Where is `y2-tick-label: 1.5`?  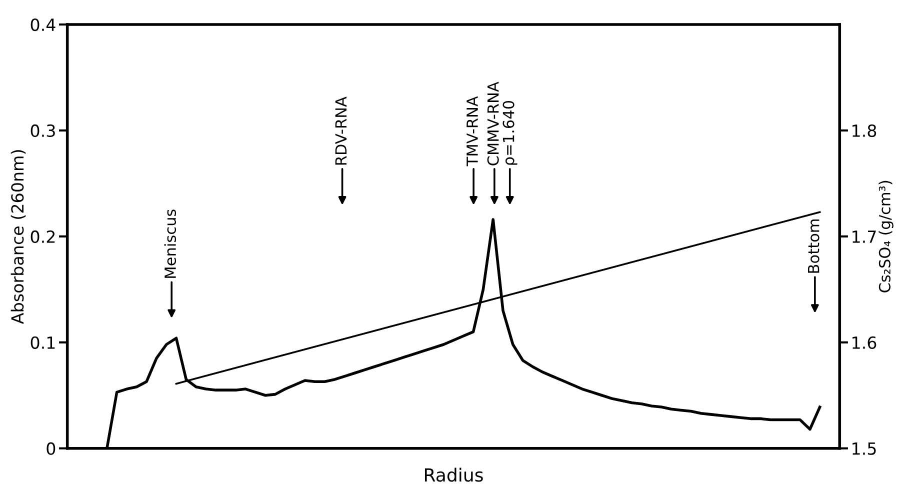
y2-tick-label: 1.5 is located at coordinates (864, 448).